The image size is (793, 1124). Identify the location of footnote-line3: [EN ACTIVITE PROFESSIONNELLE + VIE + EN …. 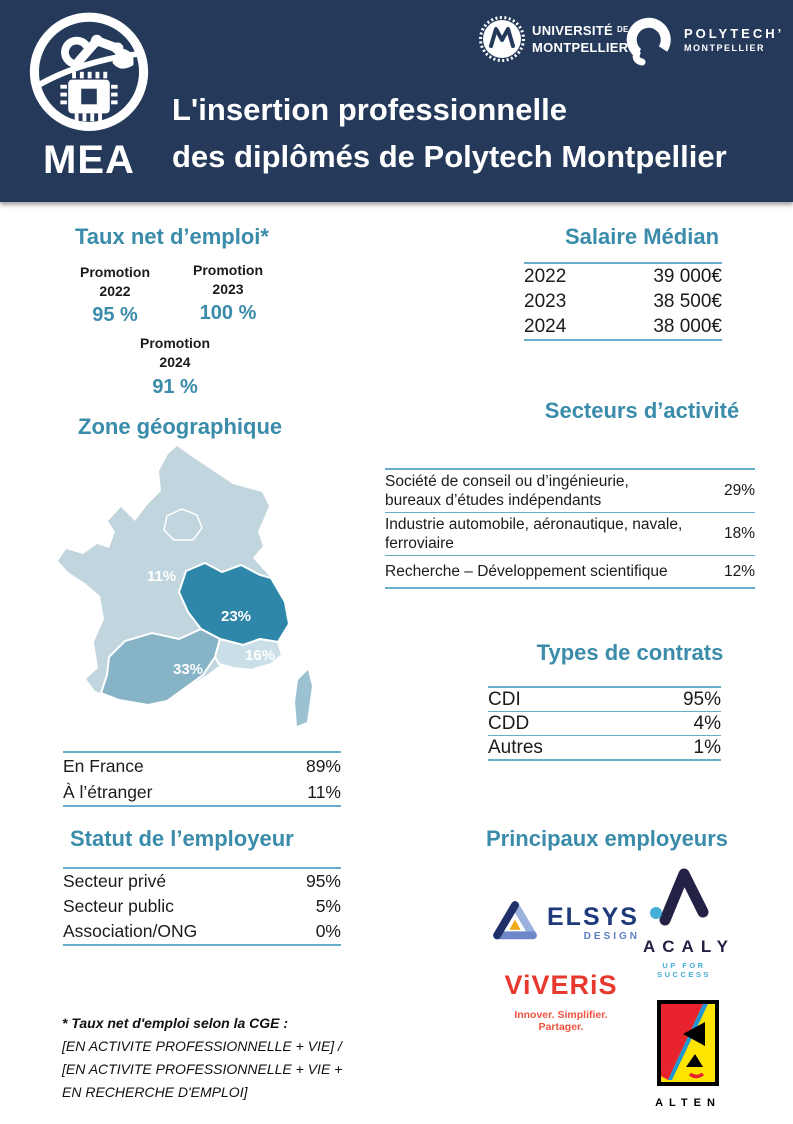
(202, 1080).